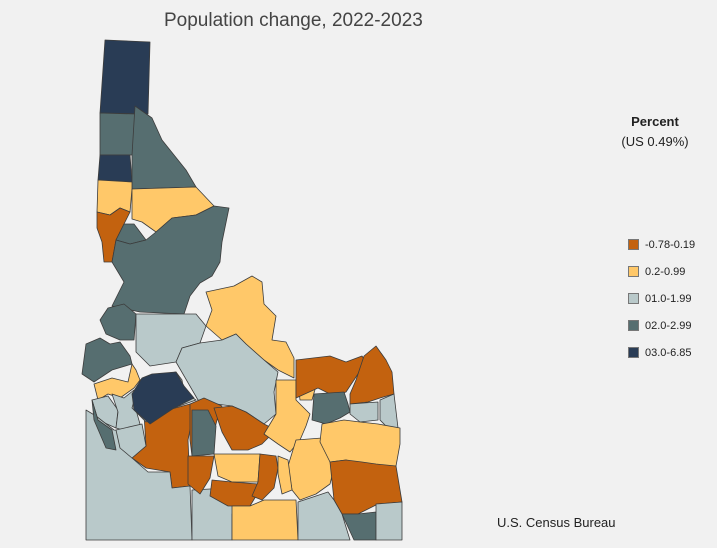  I want to click on legend-item: 01.0-1.99, so click(661, 298).